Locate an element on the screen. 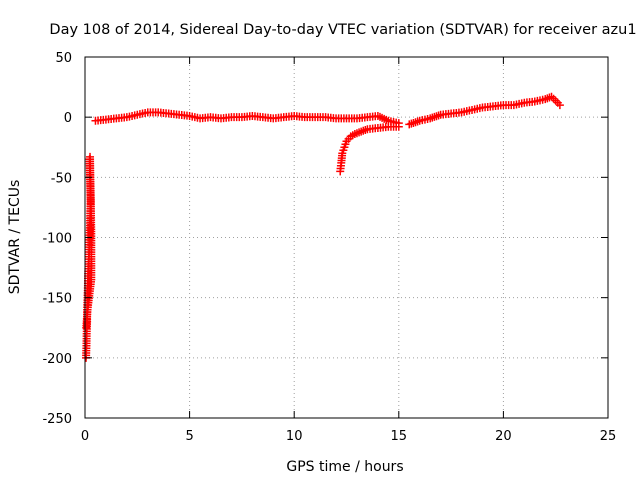 The image size is (640, 480). y-tick-label: 50 is located at coordinates (63, 58).